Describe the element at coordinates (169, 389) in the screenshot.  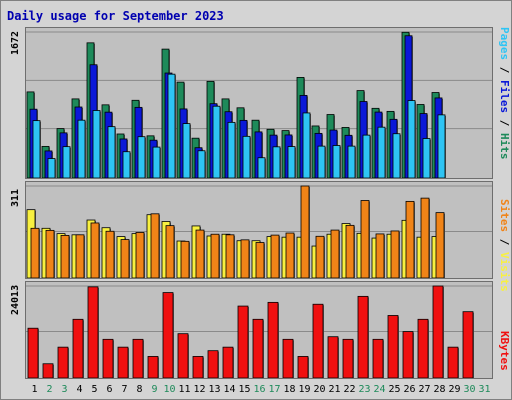
I see `day-label-10: 10` at that location.